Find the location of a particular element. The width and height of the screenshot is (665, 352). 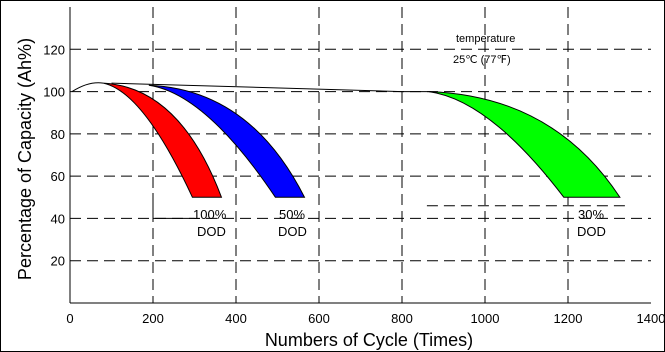

capacity-reference-line is located at coordinates (257, 87).